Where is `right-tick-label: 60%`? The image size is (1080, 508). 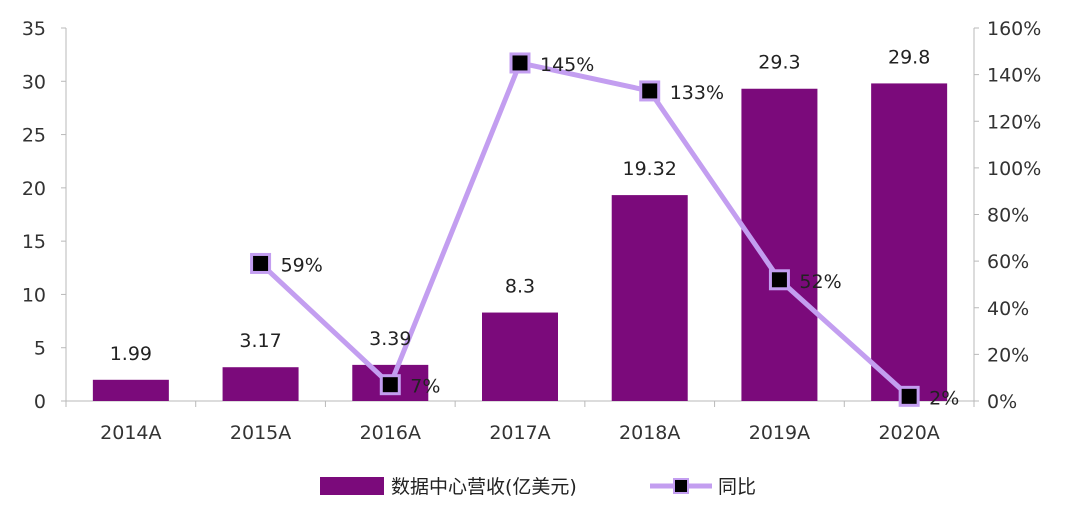 right-tick-label: 60% is located at coordinates (1008, 262).